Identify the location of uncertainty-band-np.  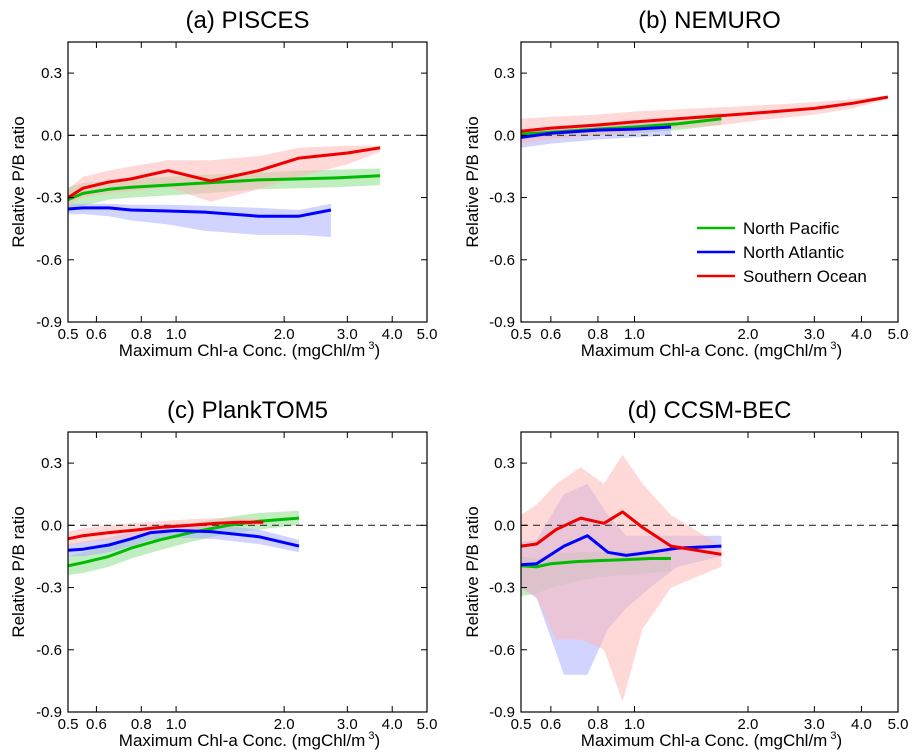
(183, 543).